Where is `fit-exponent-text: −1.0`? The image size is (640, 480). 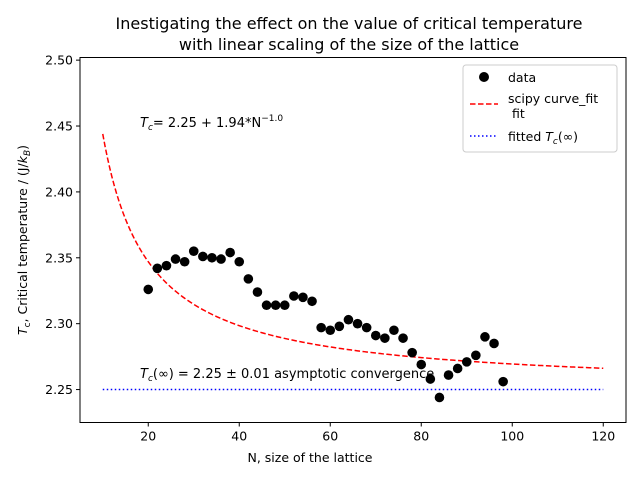
fit-exponent-text: −1.0 is located at coordinates (272, 119).